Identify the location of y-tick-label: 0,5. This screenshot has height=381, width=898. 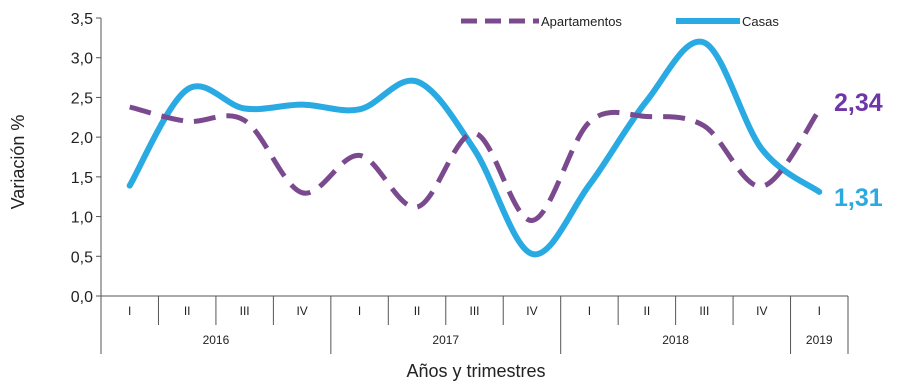
(82, 257).